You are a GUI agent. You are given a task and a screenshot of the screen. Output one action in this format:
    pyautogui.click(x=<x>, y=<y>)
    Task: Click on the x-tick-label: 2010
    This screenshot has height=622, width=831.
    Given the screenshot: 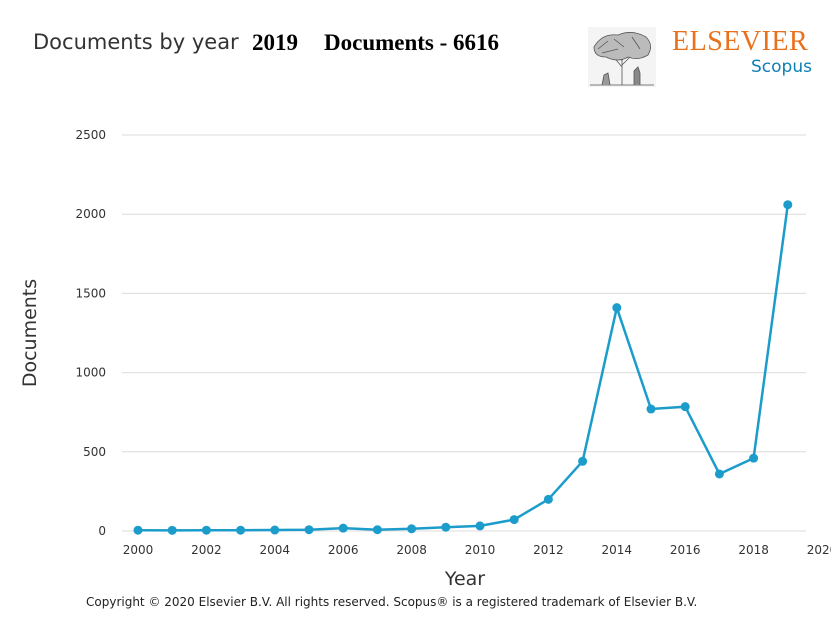 What is the action you would take?
    pyautogui.click(x=480, y=550)
    